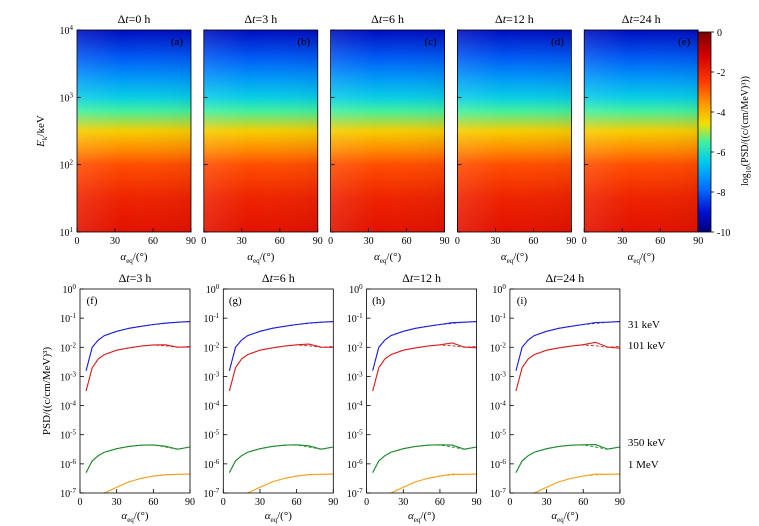 Image resolution: width=759 pixels, height=526 pixels. I want to click on series-label: 1 MeV, so click(643, 465).